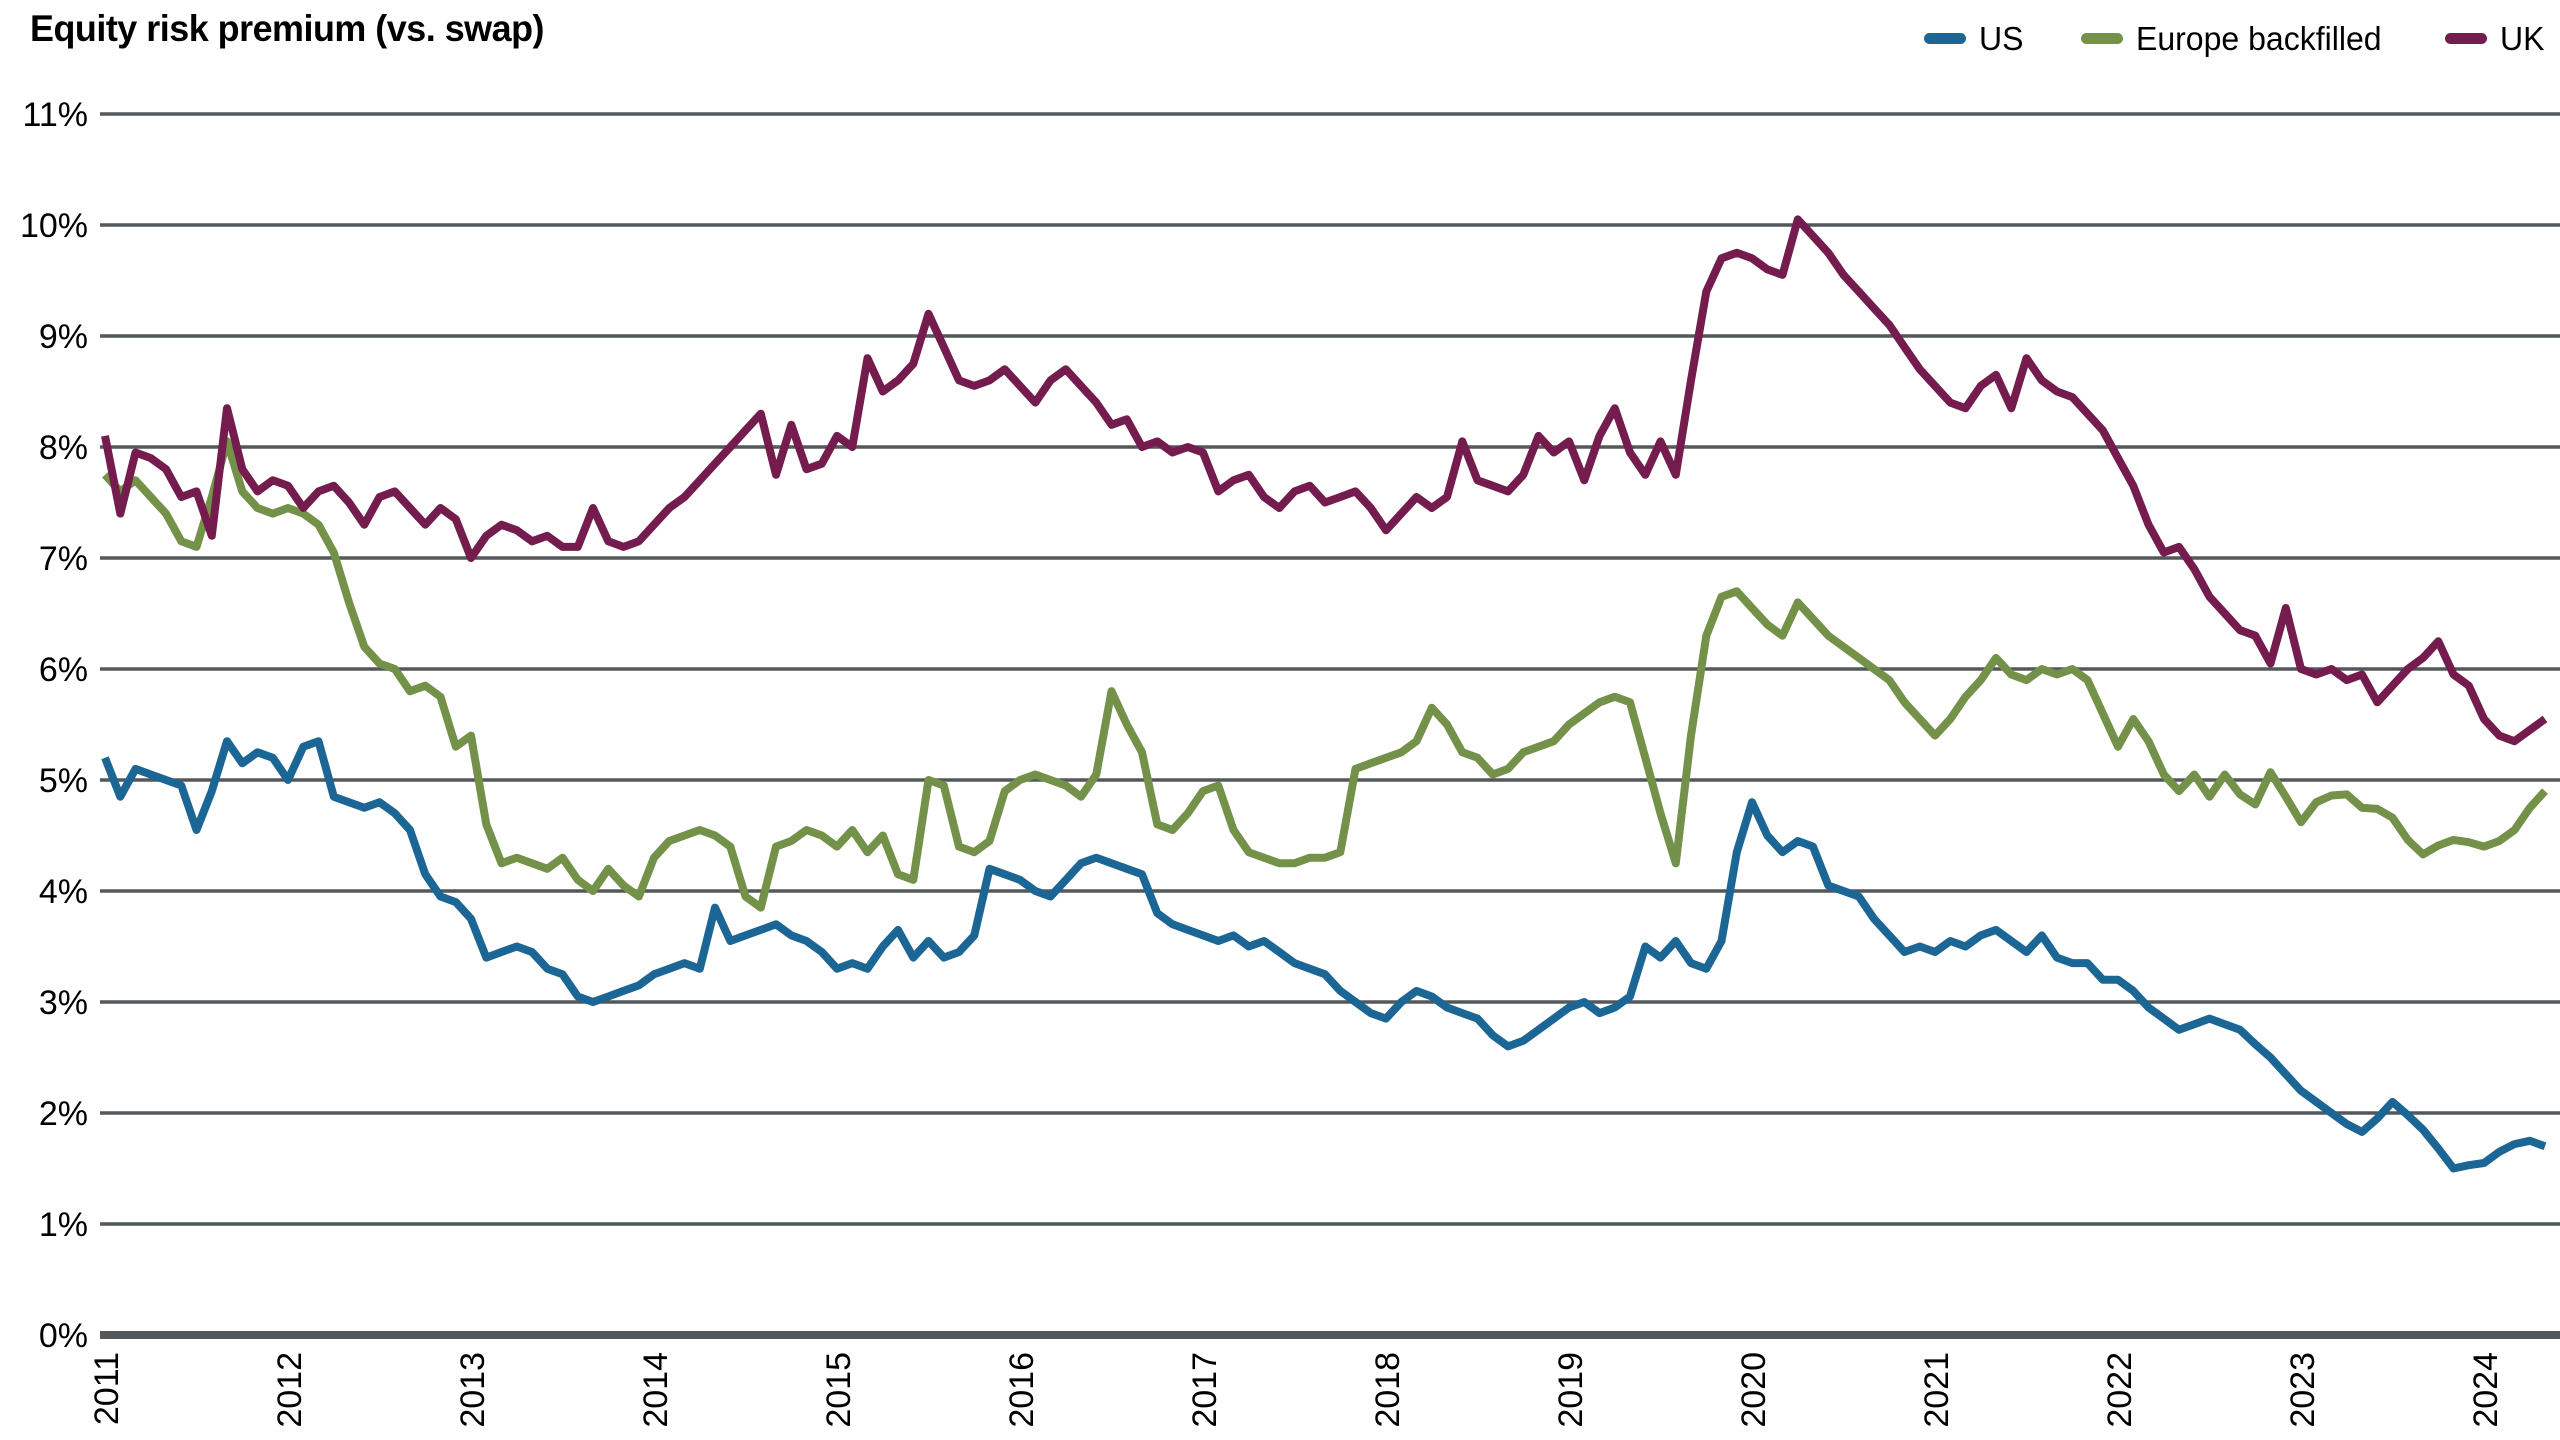 This screenshot has height=1440, width=2560. What do you see at coordinates (2120, 1390) in the screenshot?
I see `x-axis-label-2022: 2022` at bounding box center [2120, 1390].